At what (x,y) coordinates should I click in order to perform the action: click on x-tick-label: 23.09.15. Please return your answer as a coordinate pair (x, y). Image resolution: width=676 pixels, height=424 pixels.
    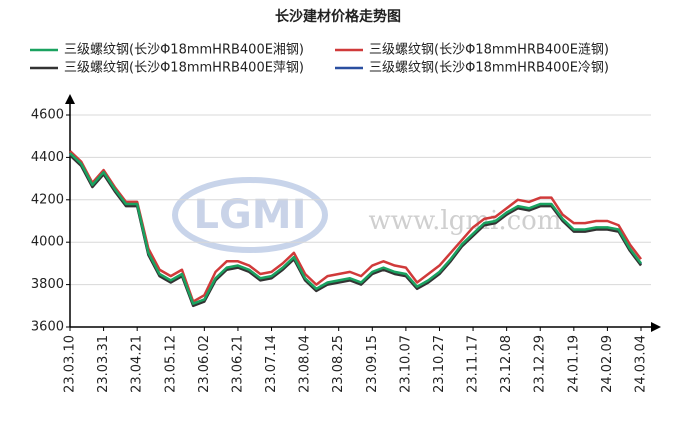
    Looking at the image, I should click on (372, 364).